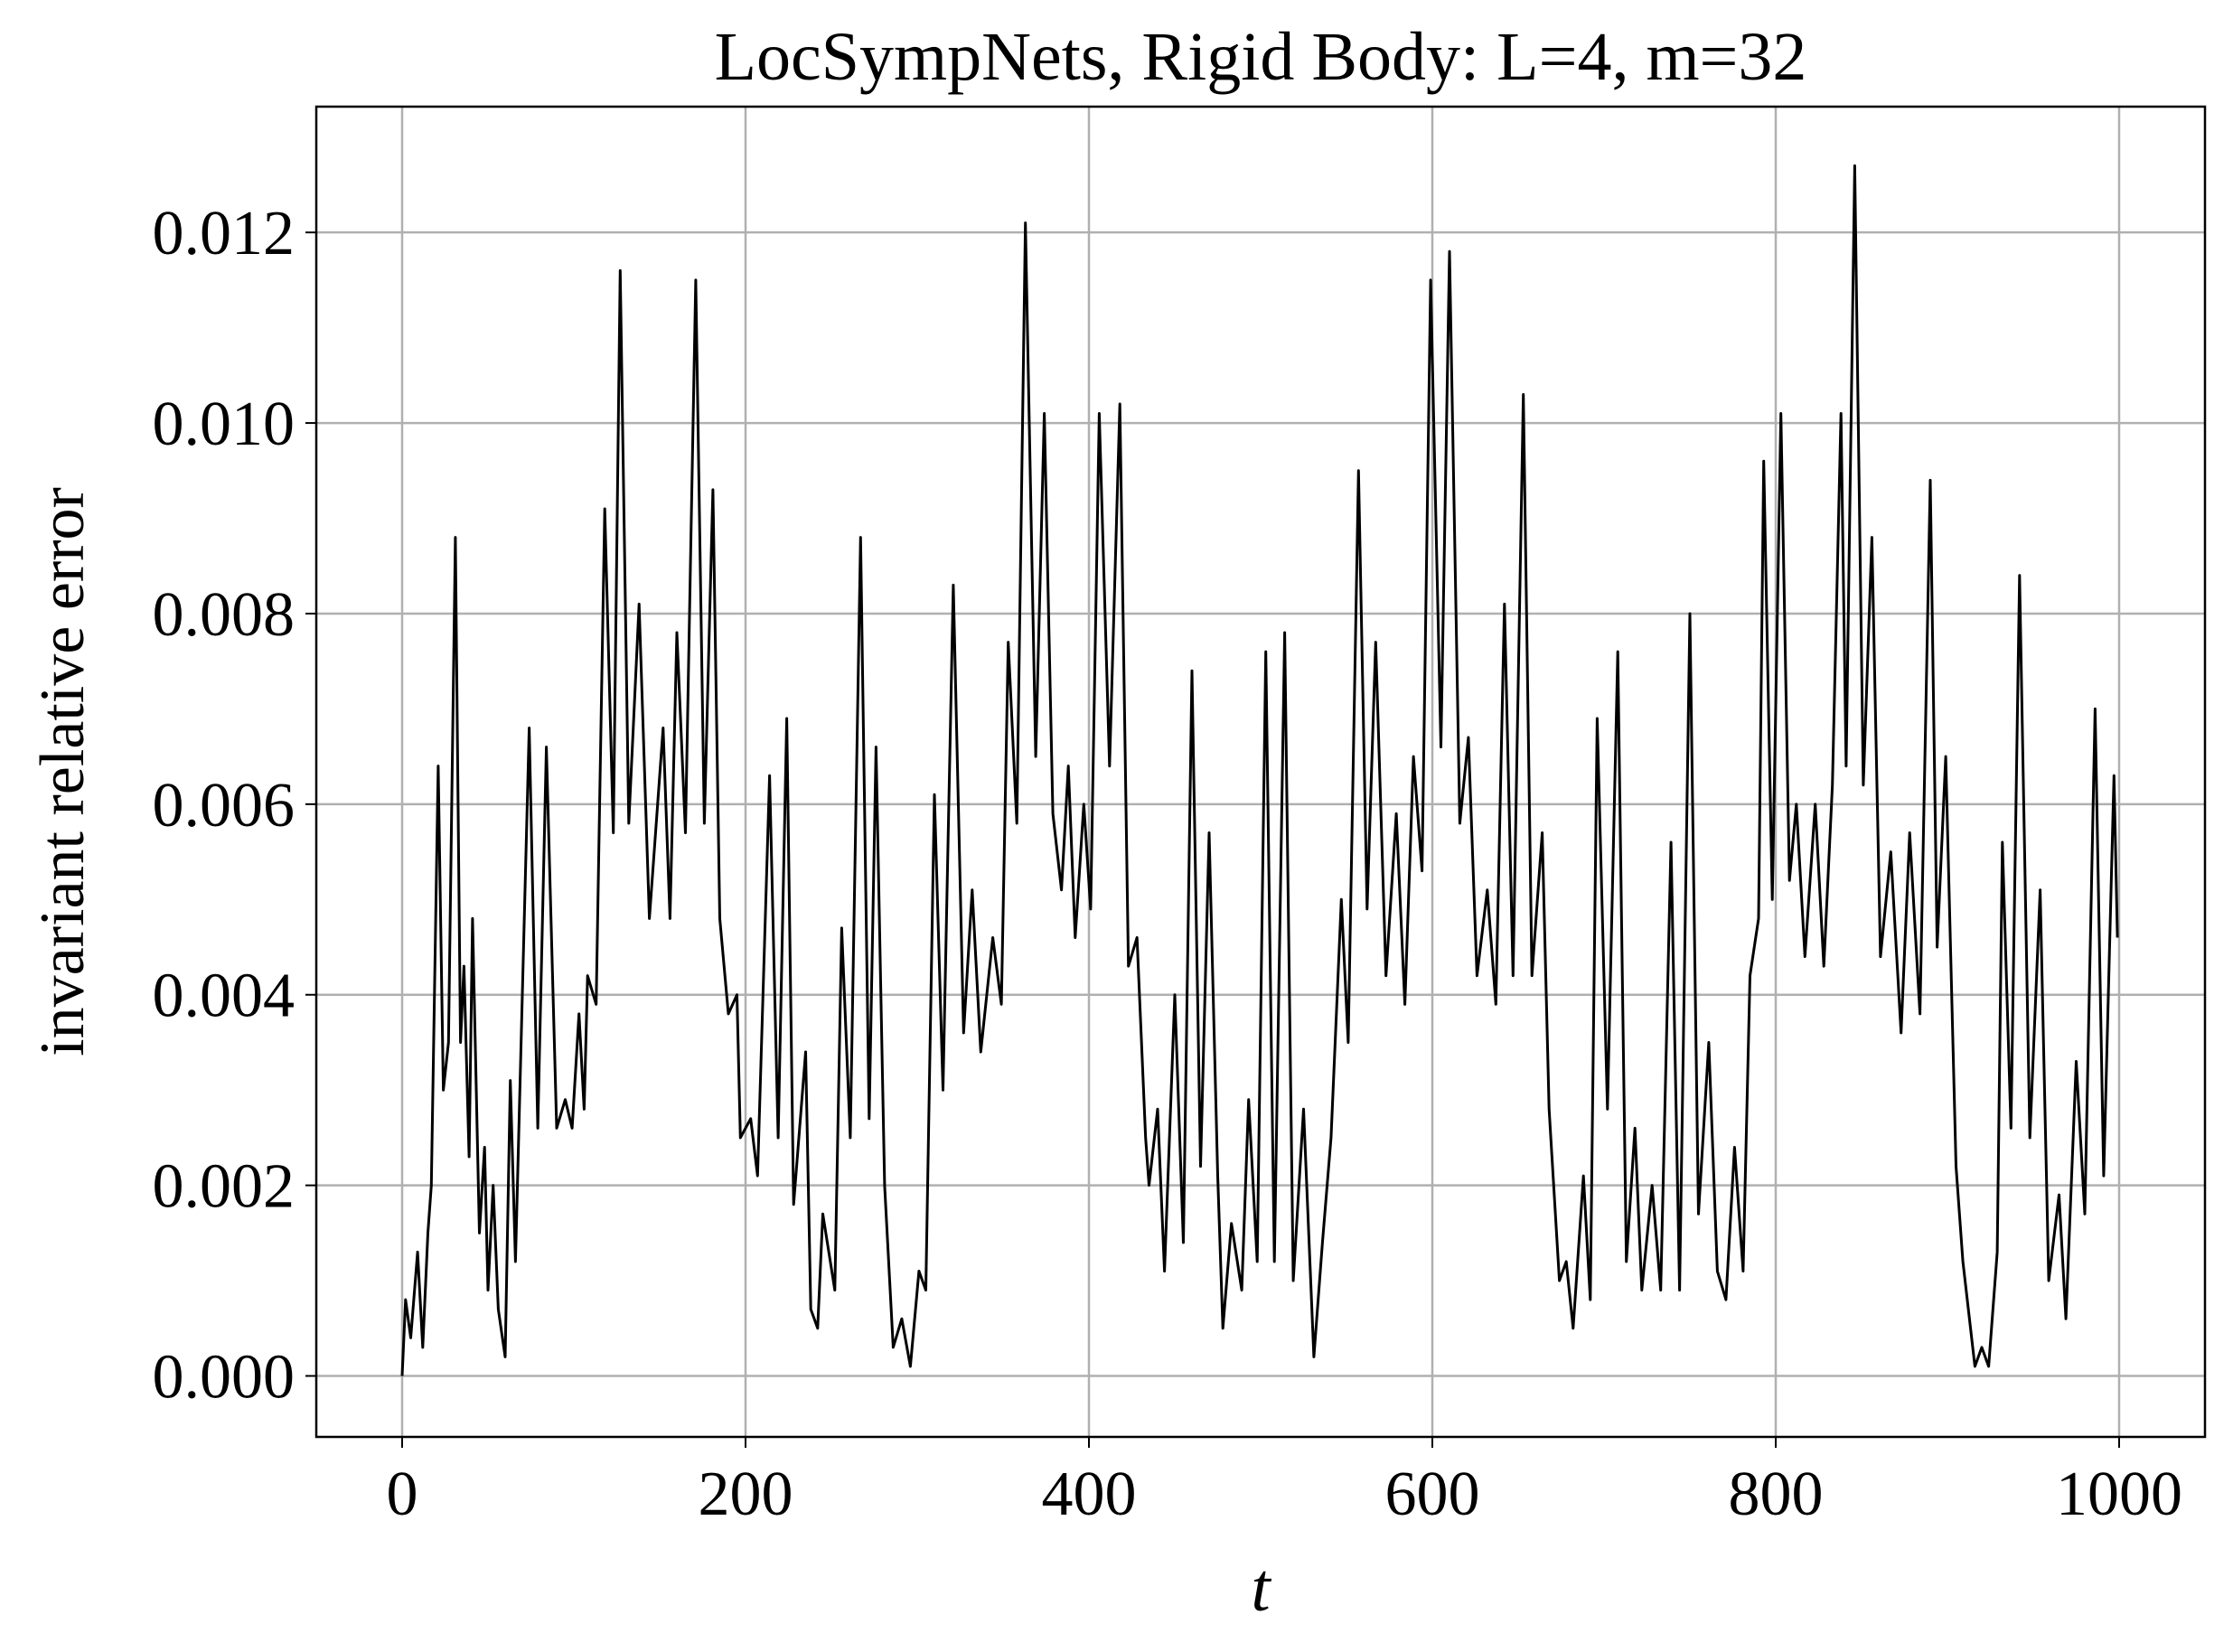 This screenshot has width=2233, height=1652. What do you see at coordinates (402, 1494) in the screenshot?
I see `x-tick-label: 0` at bounding box center [402, 1494].